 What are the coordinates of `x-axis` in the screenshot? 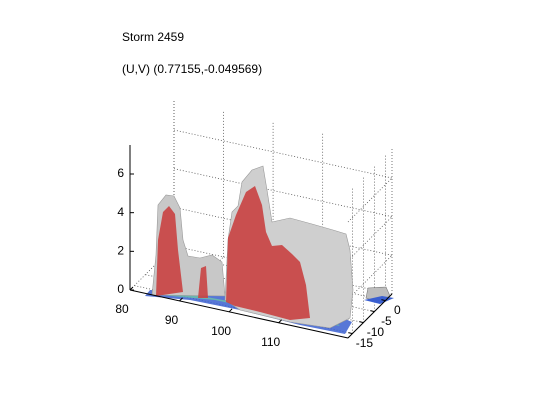 It's located at (239, 314).